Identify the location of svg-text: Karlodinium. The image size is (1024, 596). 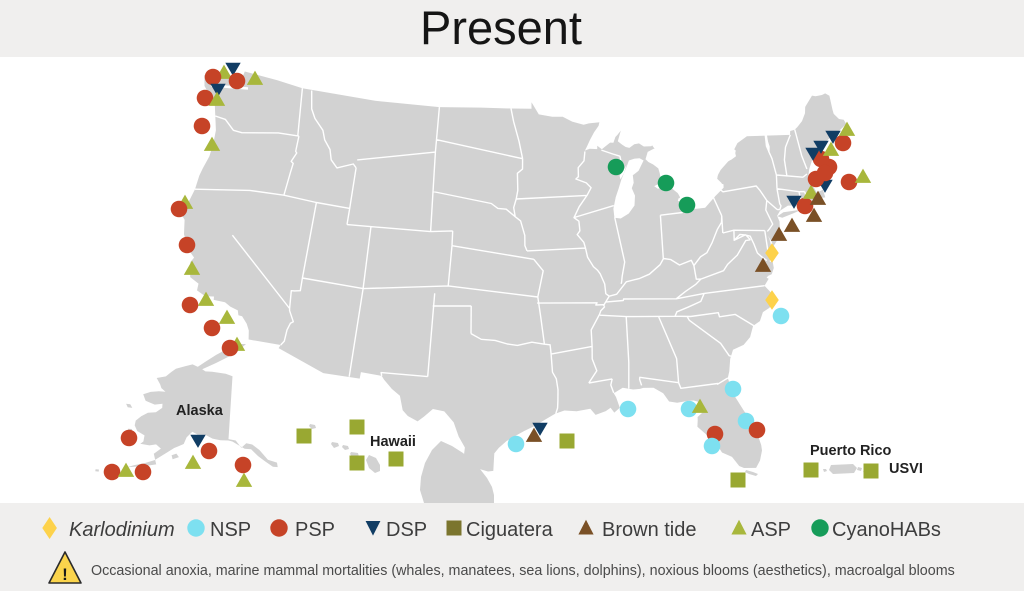
(122, 530).